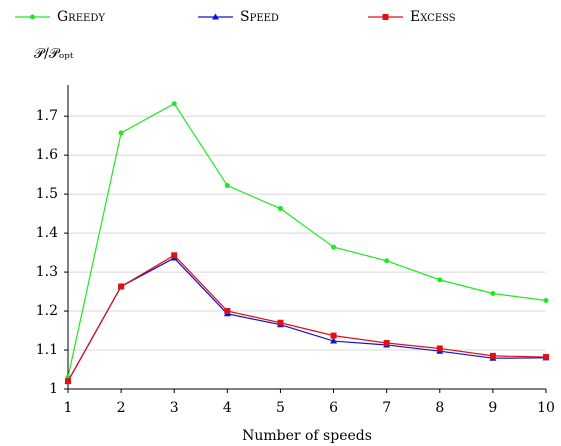  What do you see at coordinates (47, 272) in the screenshot?
I see `y-tick-label: 1.3` at bounding box center [47, 272].